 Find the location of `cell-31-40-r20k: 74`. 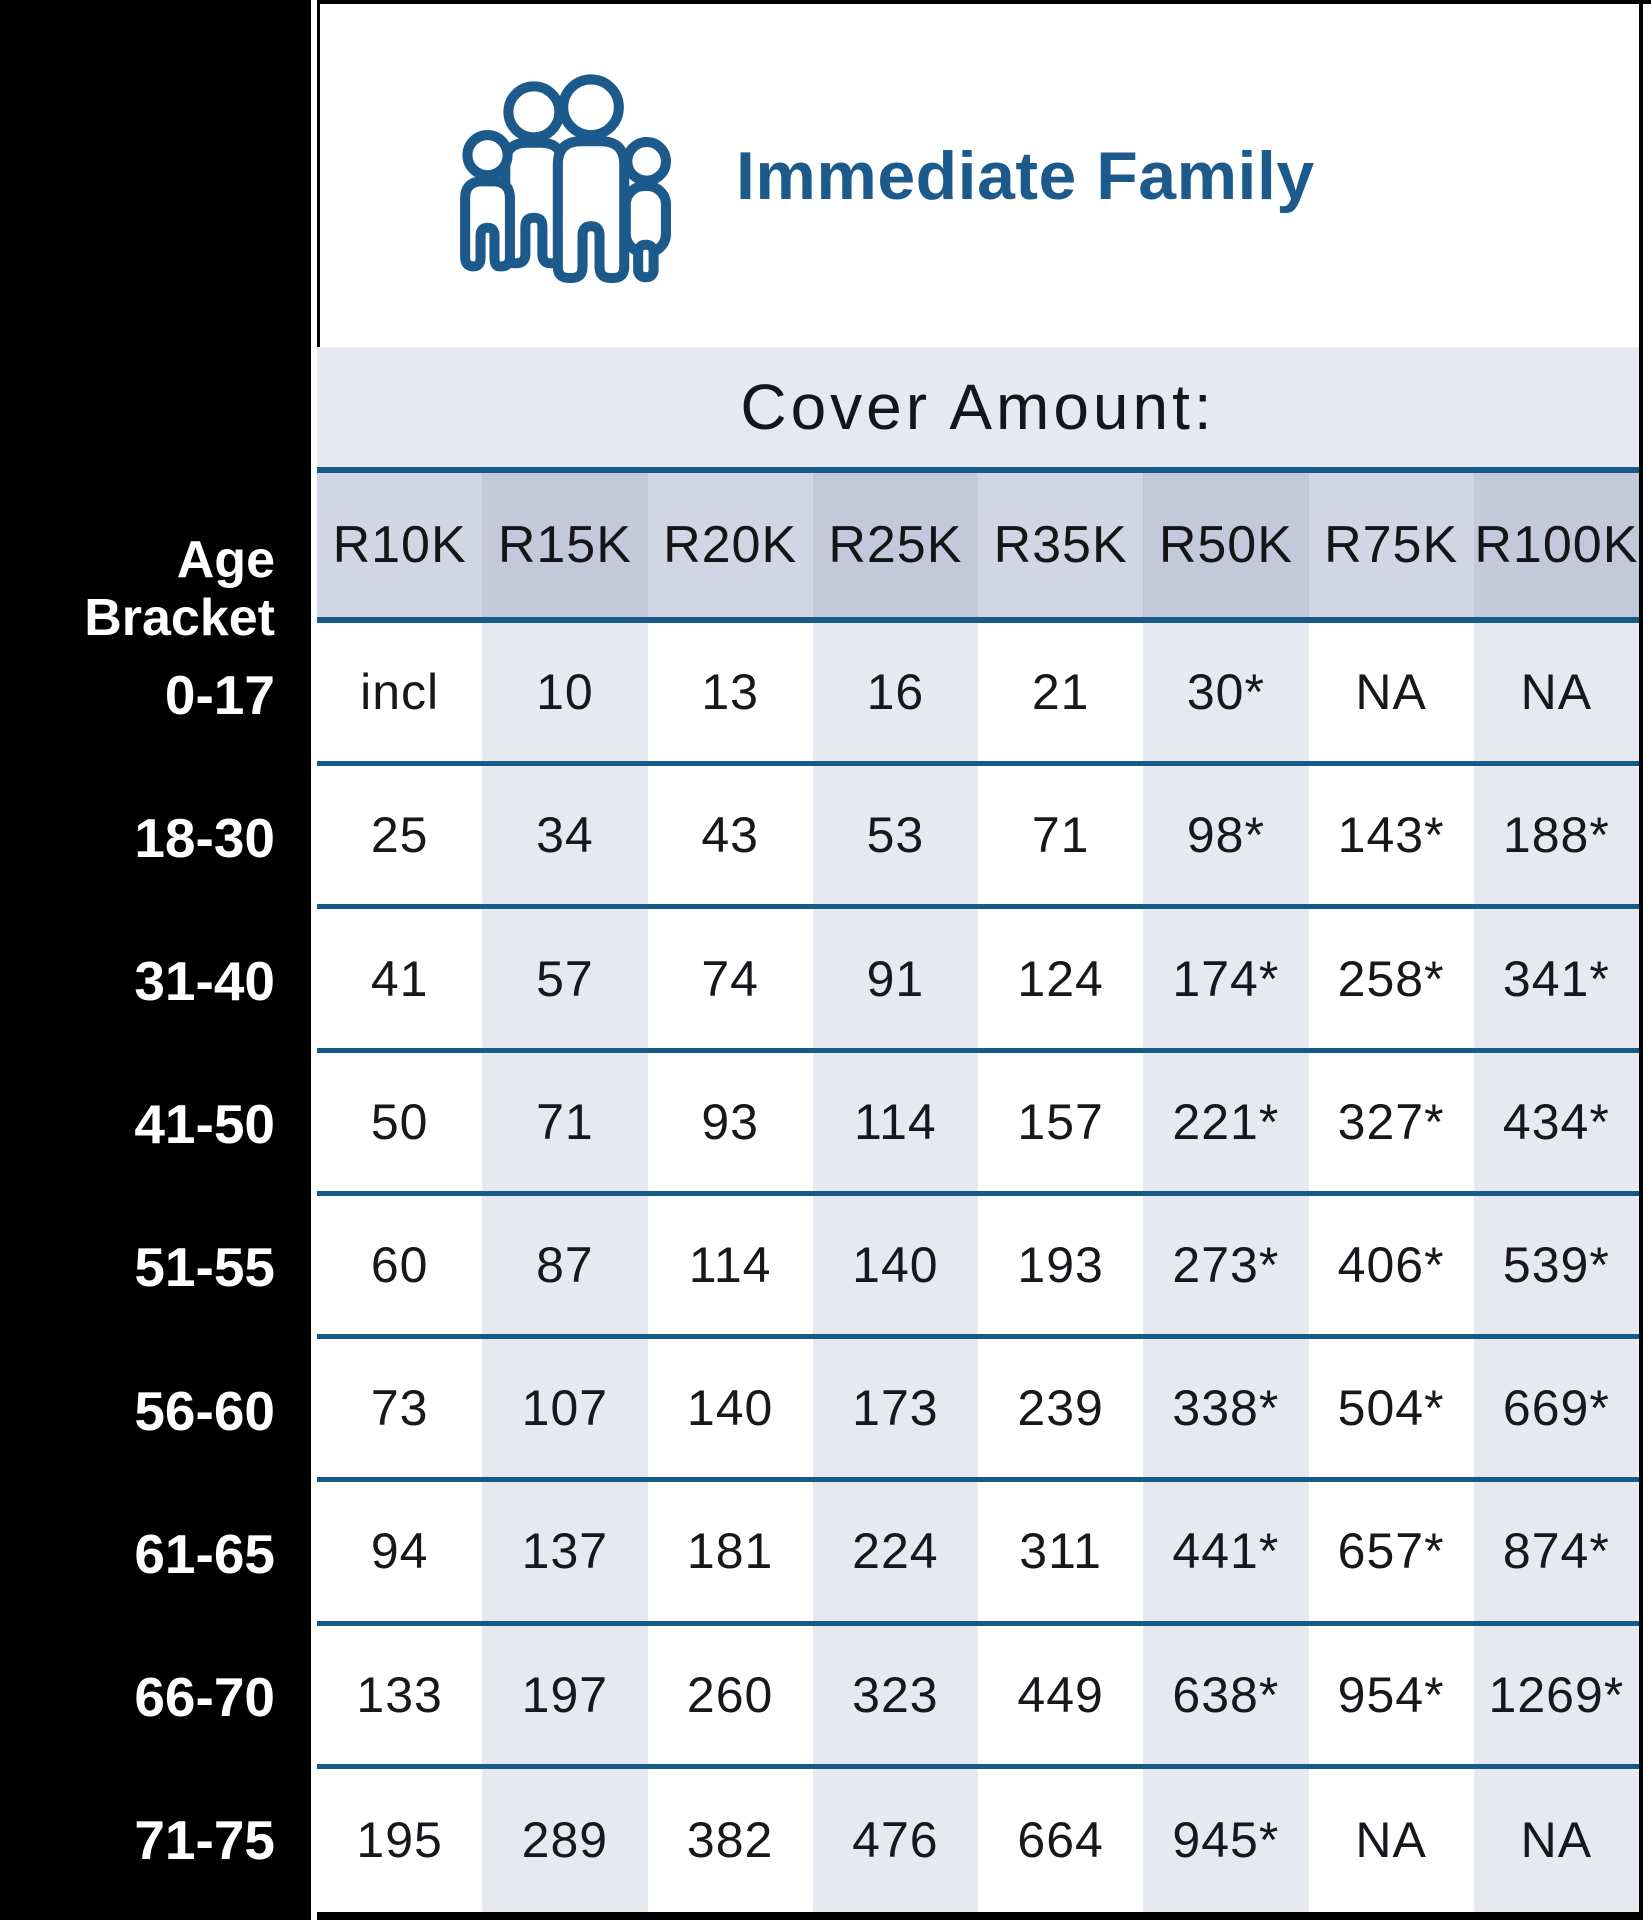

cell-31-40-r20k: 74 is located at coordinates (730, 981).